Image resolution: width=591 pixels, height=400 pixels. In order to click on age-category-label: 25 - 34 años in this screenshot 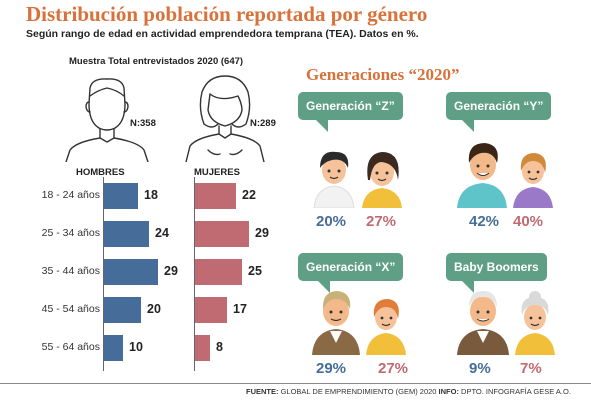, I will do `click(70, 233)`.